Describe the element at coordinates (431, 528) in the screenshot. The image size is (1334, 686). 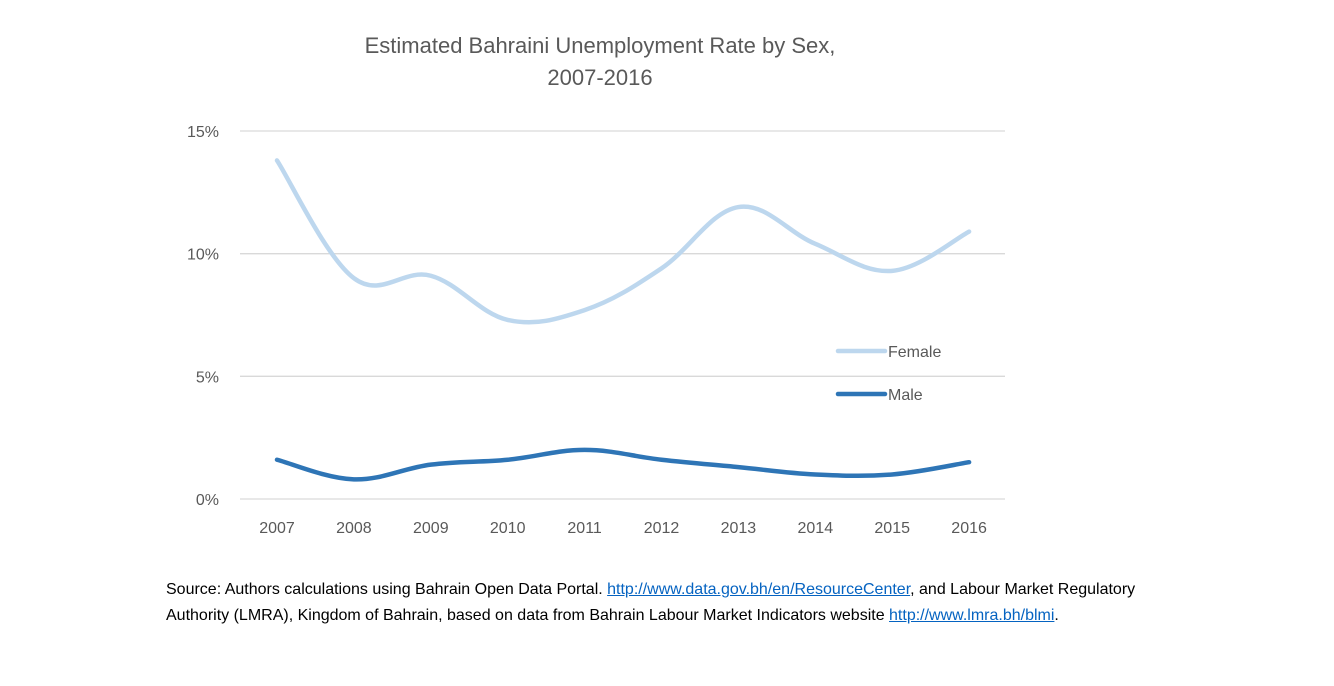
I see `x-tick-label: 2009` at that location.